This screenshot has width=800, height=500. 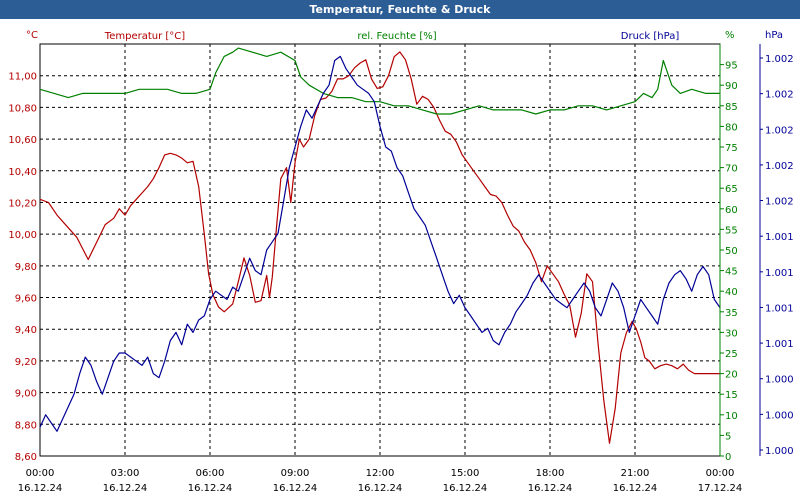 I want to click on y-tick-label-humidity: 15, so click(x=731, y=395).